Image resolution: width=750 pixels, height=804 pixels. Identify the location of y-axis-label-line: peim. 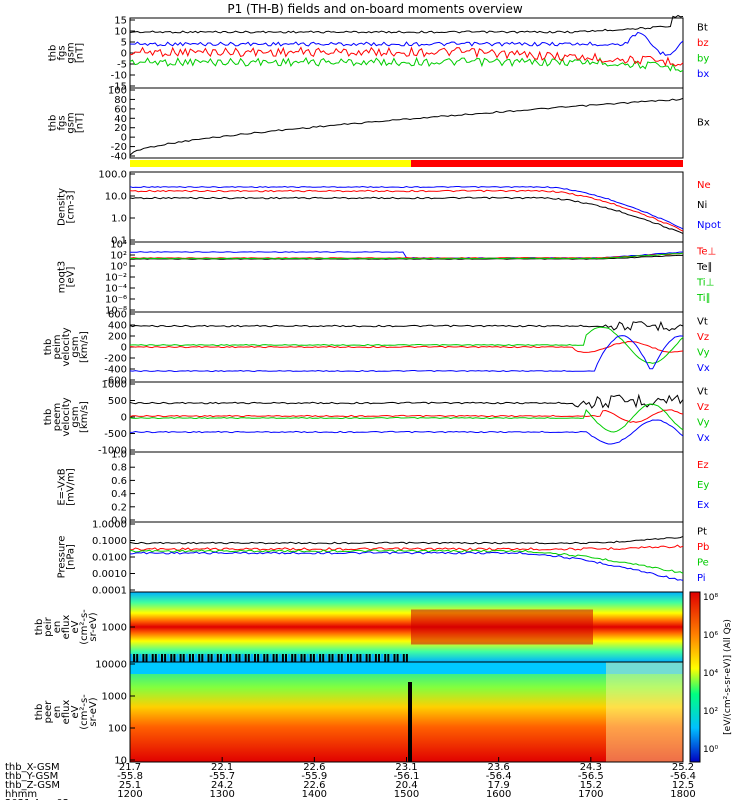
(57, 346).